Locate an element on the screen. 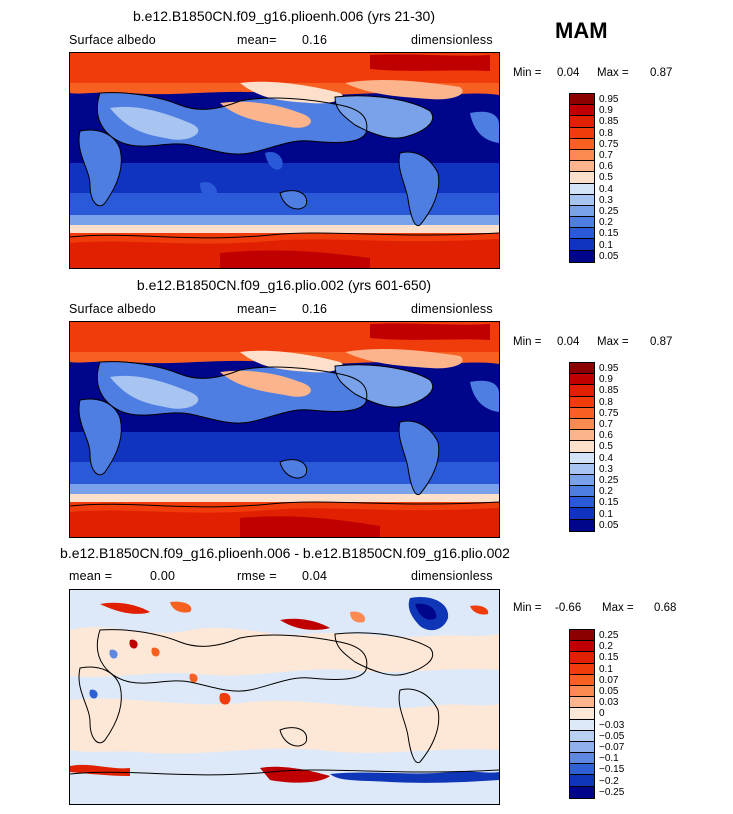 The height and width of the screenshot is (814, 733). panel-3-rmse-value: 0.04 is located at coordinates (315, 576).